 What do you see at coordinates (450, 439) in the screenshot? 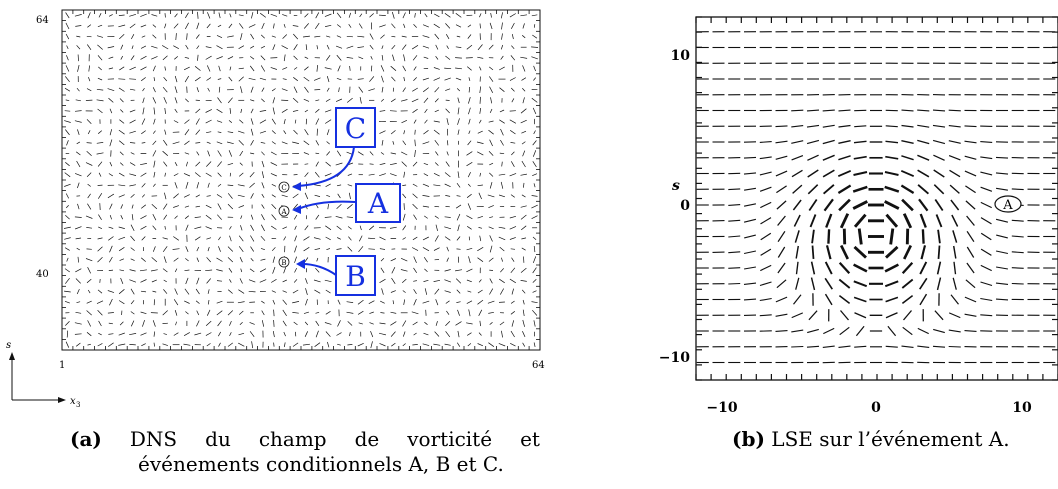
I see `caption-a-word: vorticité` at bounding box center [450, 439].